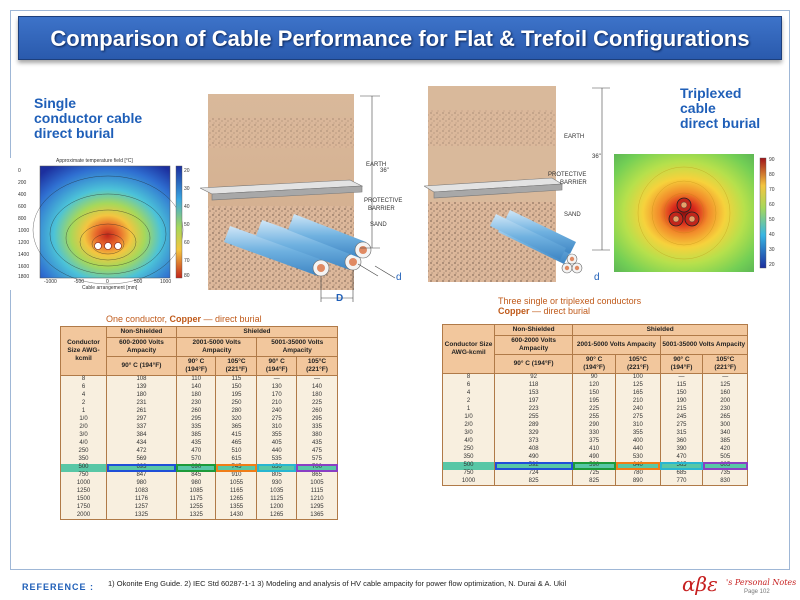  I want to click on trefoil-temperature-field-plot: 20 30 40 50 60 70 80 90, so click(696, 213).